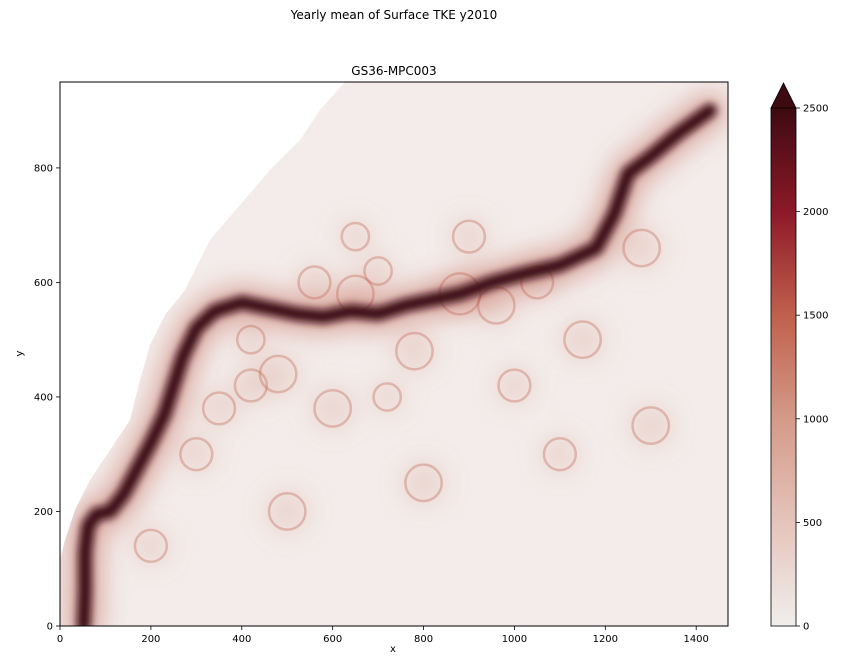  What do you see at coordinates (695, 639) in the screenshot?
I see `x-tick-label: 1400` at bounding box center [695, 639].